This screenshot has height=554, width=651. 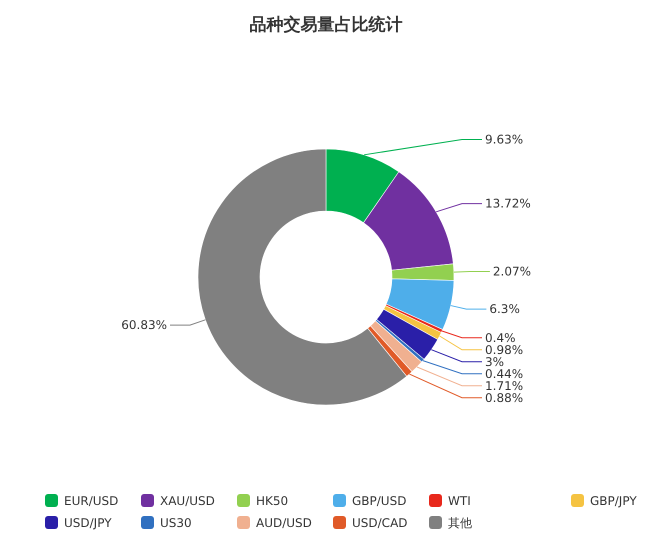 What do you see at coordinates (379, 501) in the screenshot?
I see `legend-label: GBP/USD` at bounding box center [379, 501].